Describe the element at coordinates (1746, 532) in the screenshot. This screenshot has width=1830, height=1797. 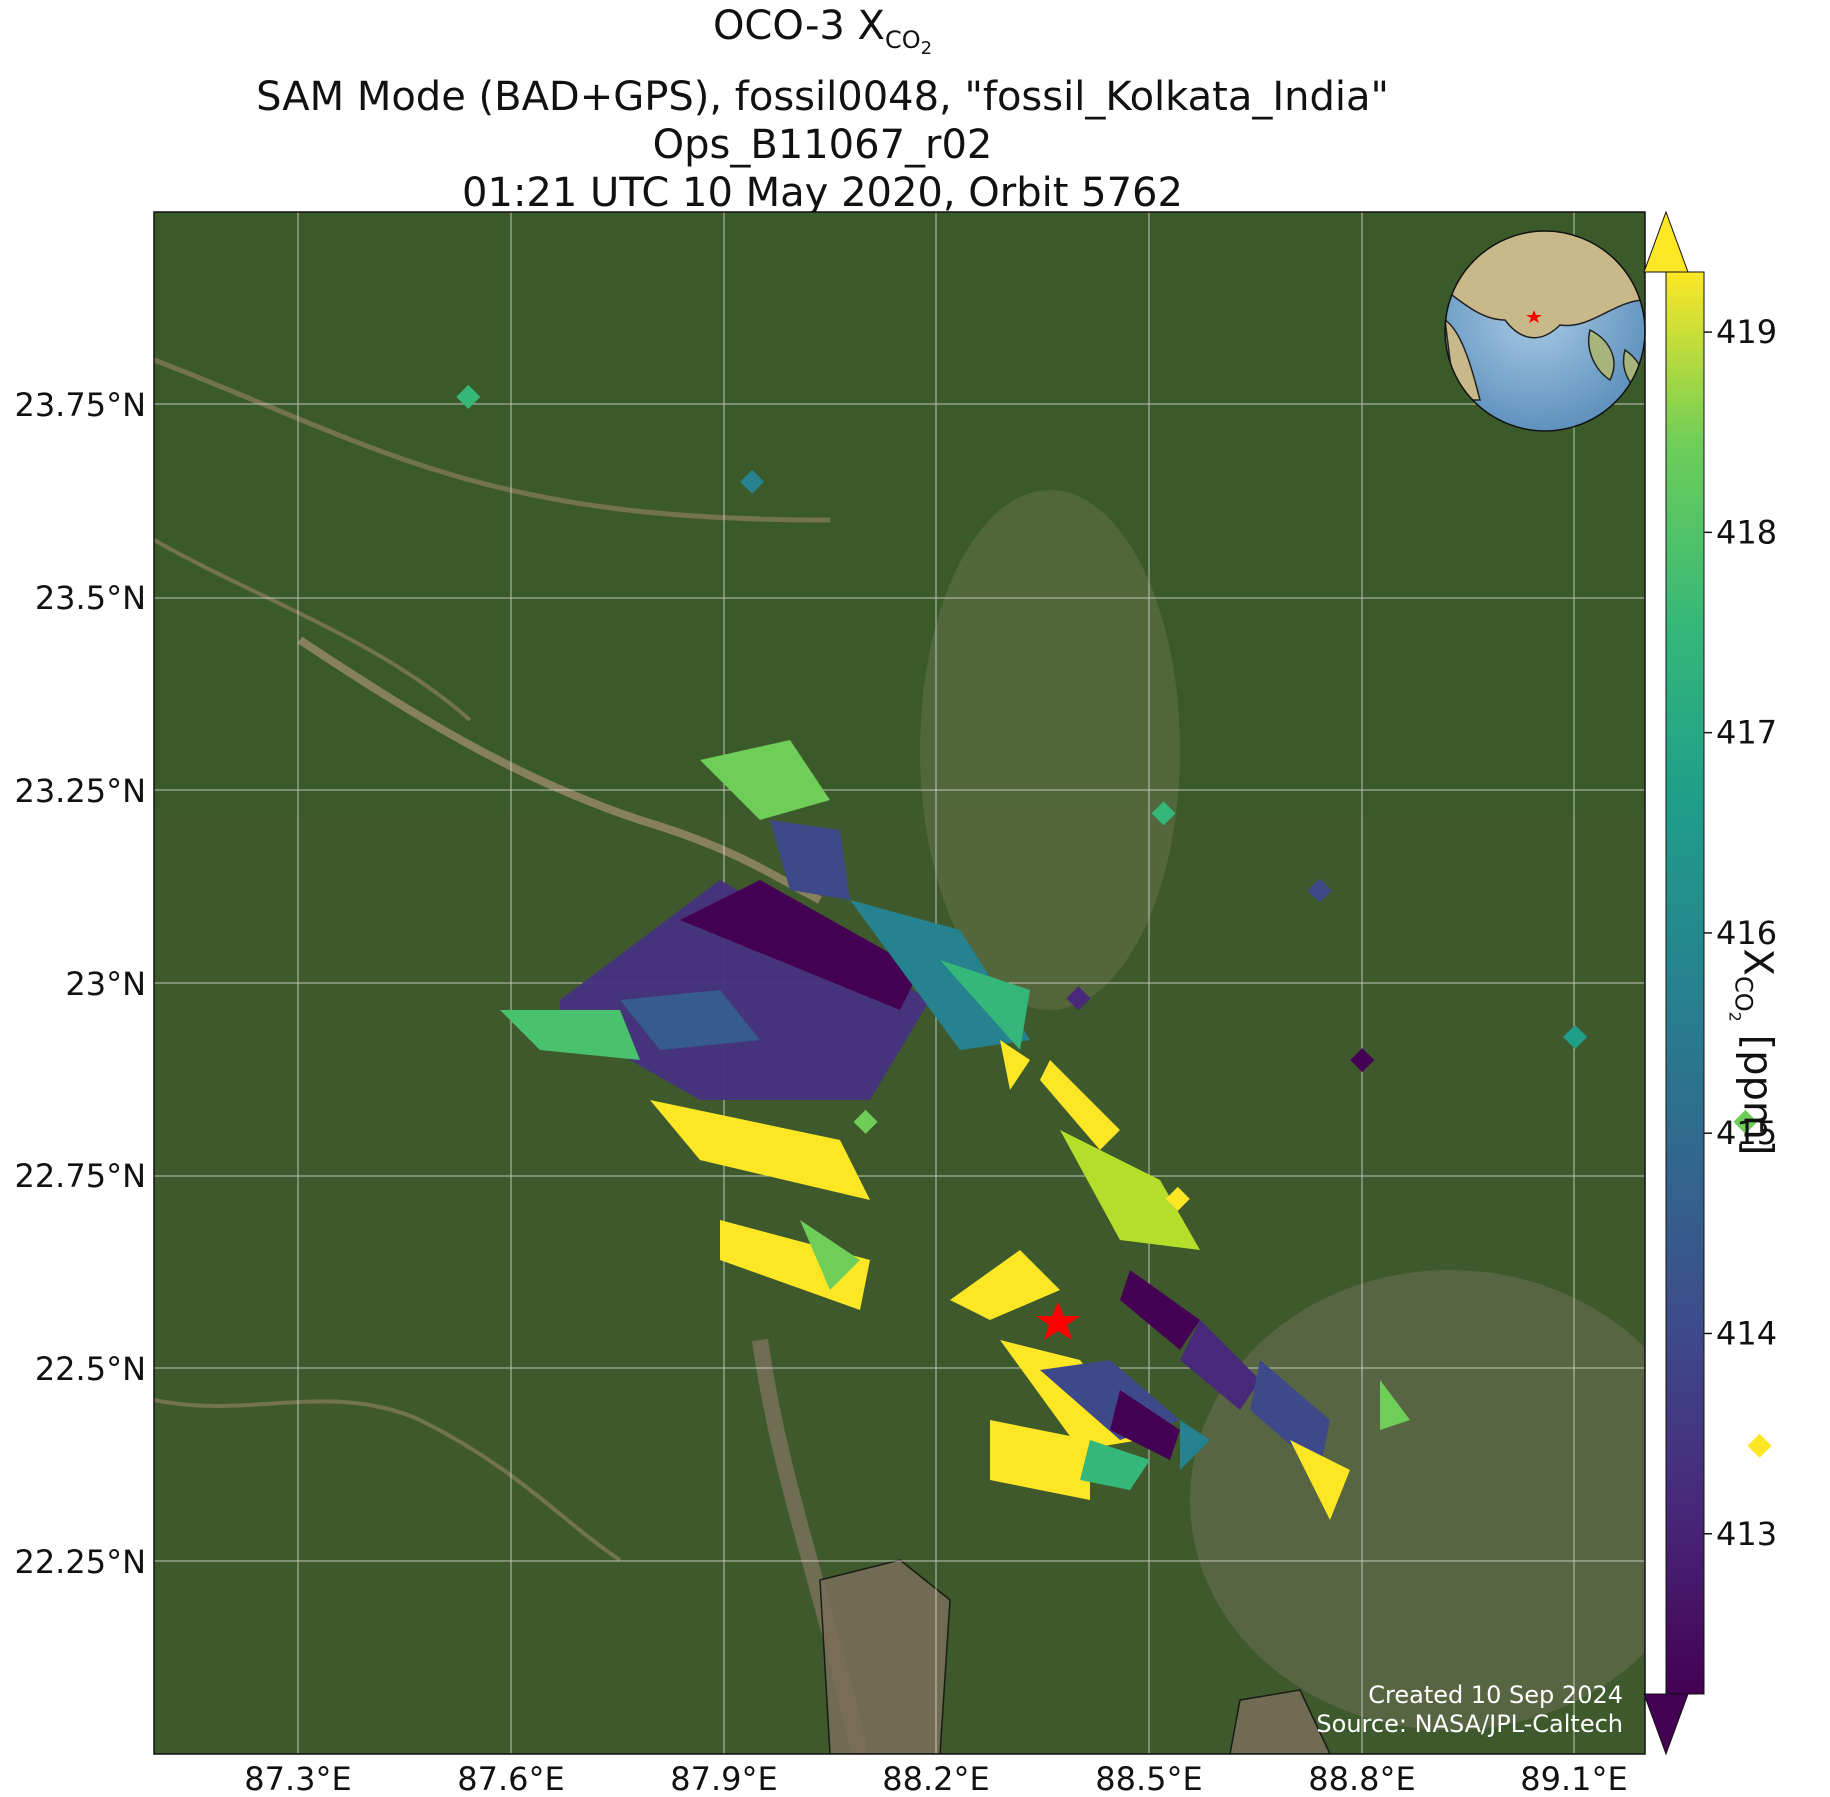
I see `colorbar-tick-label: 418` at that location.